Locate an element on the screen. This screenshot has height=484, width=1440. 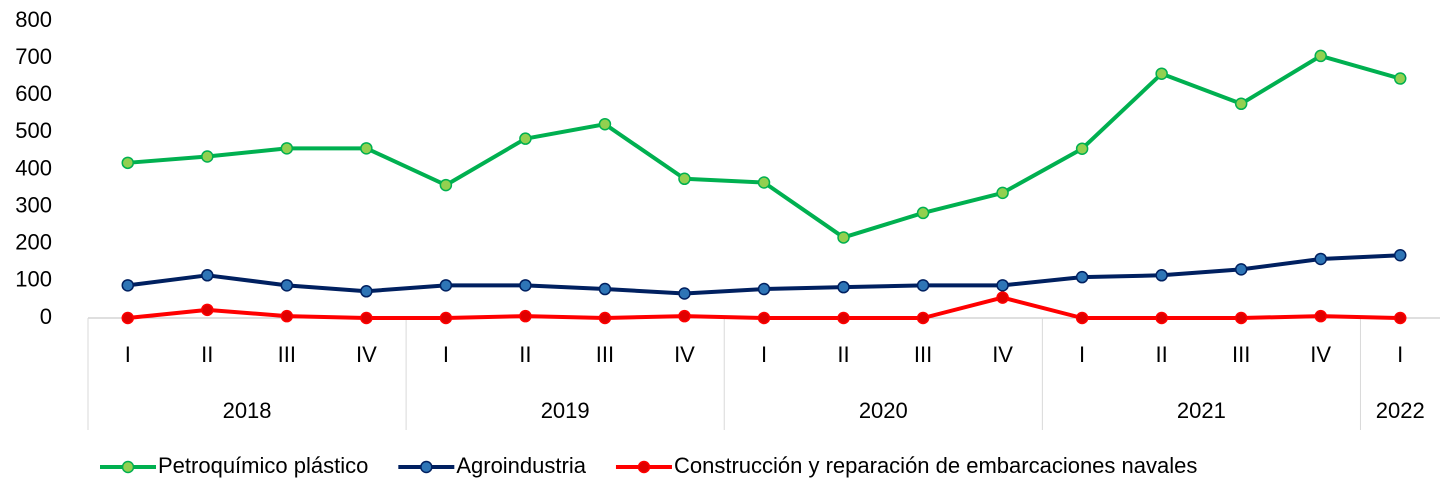
legend-label: Agroindustria is located at coordinates (521, 465).